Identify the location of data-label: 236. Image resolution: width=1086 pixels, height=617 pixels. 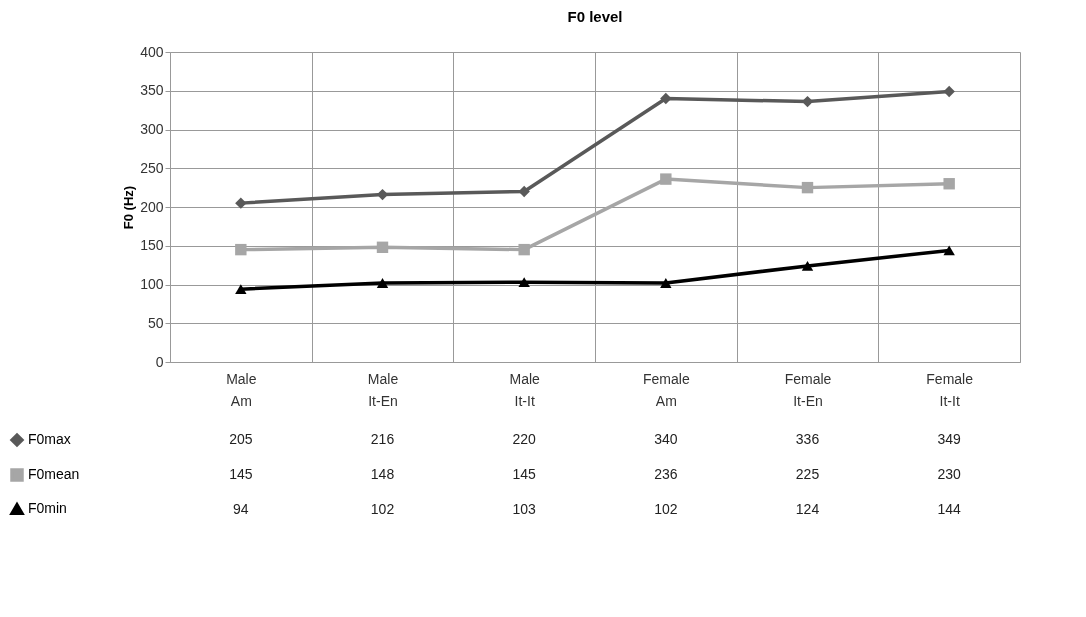
(666, 474).